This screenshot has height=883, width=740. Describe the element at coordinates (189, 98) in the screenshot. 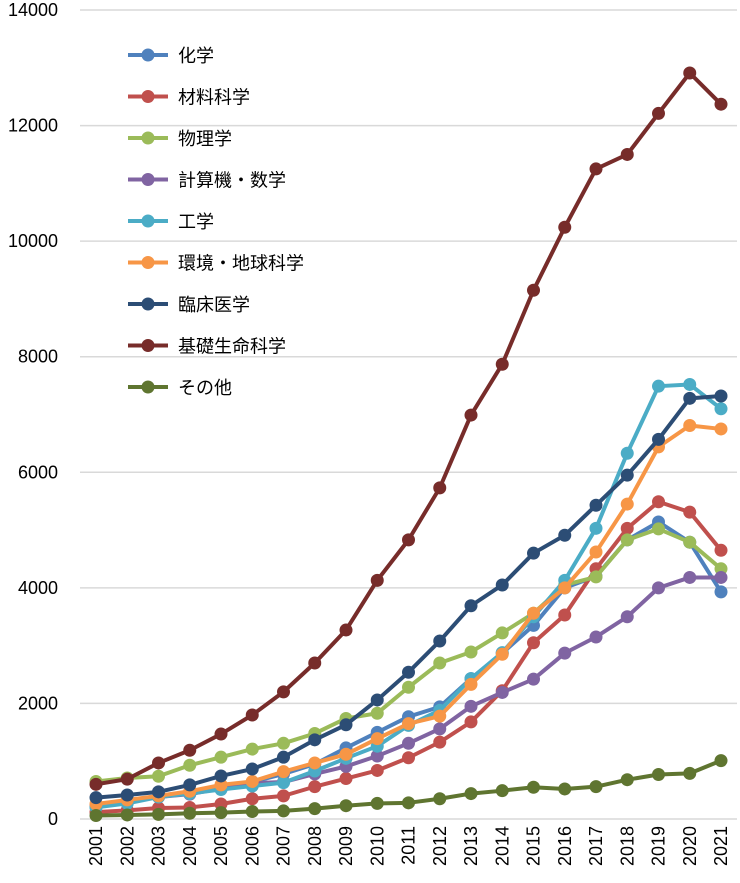

I see `legend-item: 材料科学` at that location.